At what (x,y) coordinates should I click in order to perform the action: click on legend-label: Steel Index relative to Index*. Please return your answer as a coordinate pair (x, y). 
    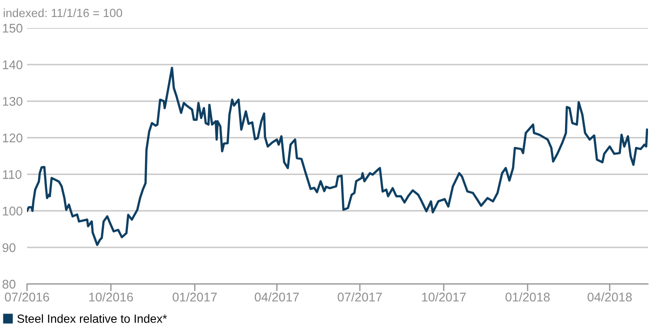
    Looking at the image, I should click on (92, 318).